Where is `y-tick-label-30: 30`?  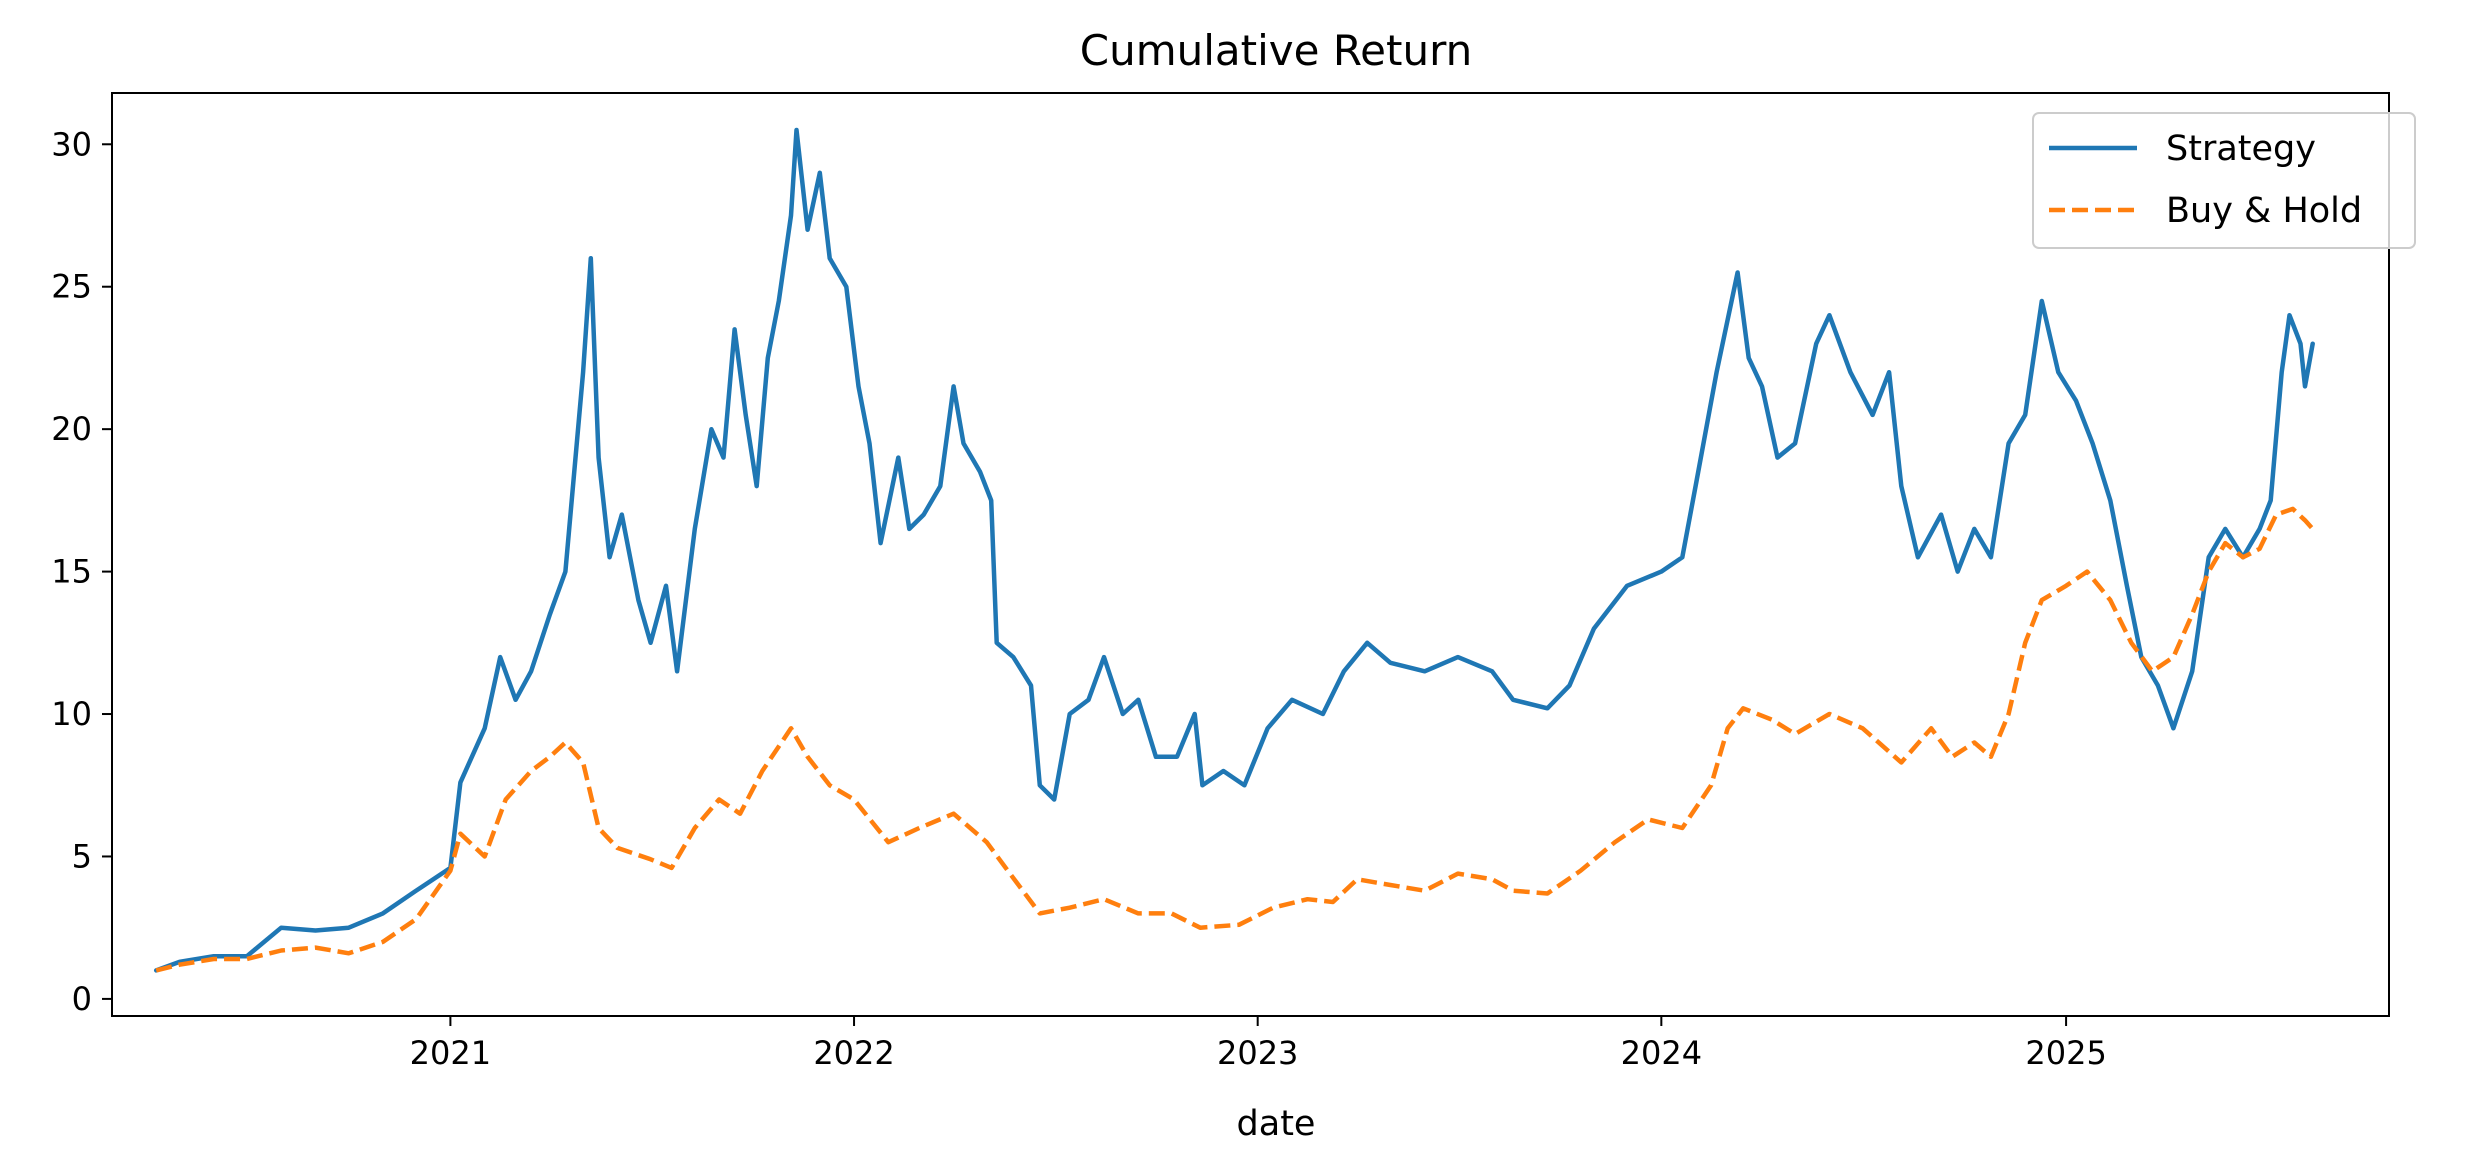
y-tick-label-30: 30 is located at coordinates (71, 144).